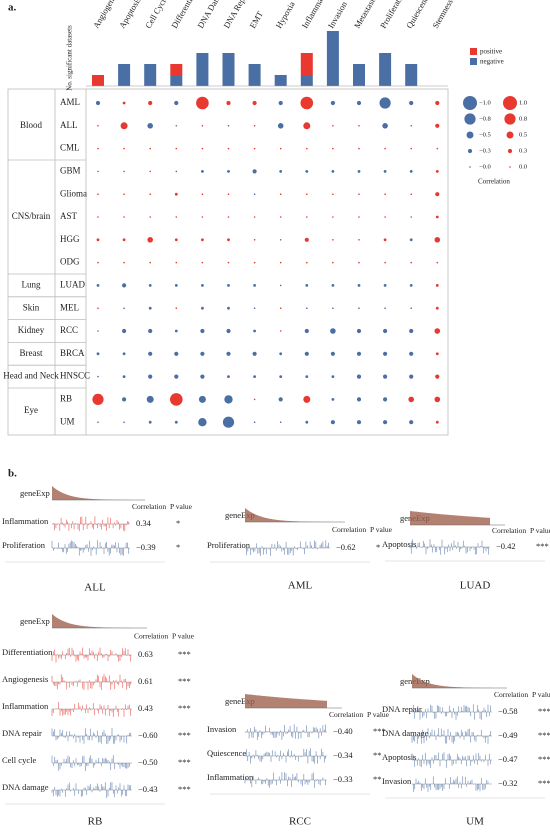  I want to click on state-label: Angiogenesis, so click(25, 679).